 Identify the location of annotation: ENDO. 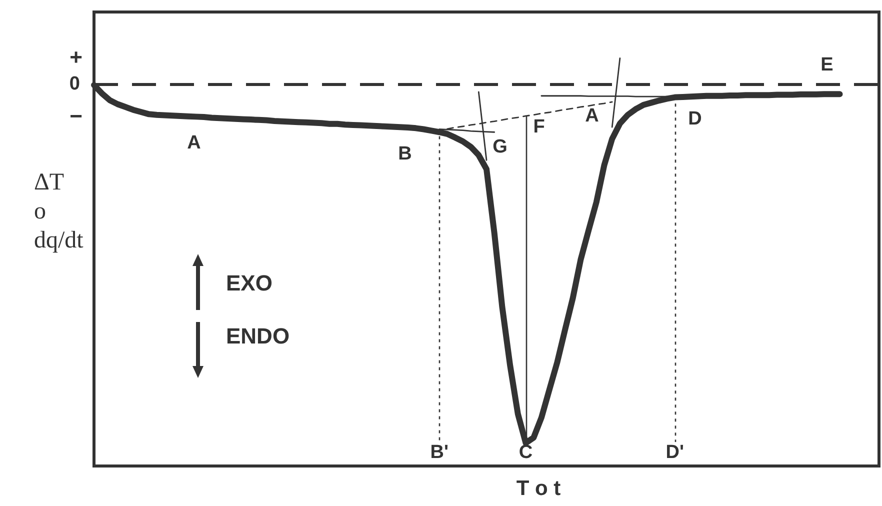
(258, 336).